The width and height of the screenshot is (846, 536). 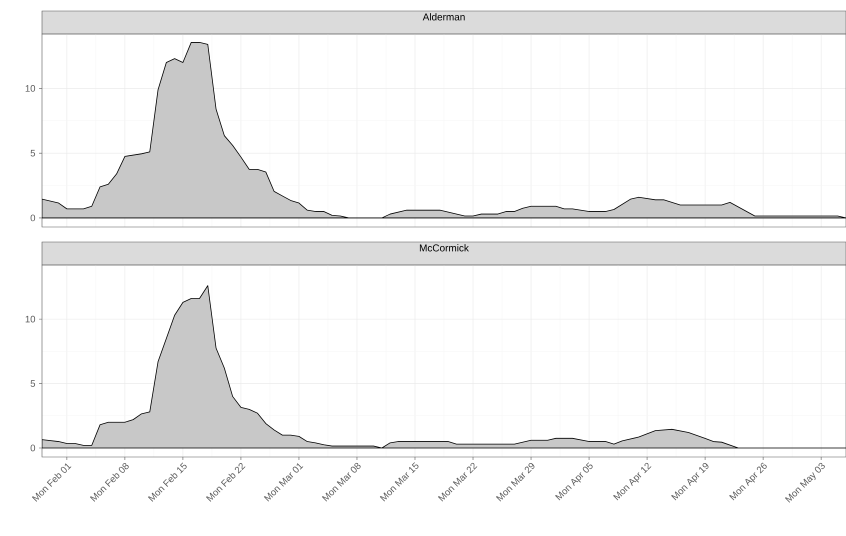 I want to click on chart-title: Alderman, so click(x=443, y=16).